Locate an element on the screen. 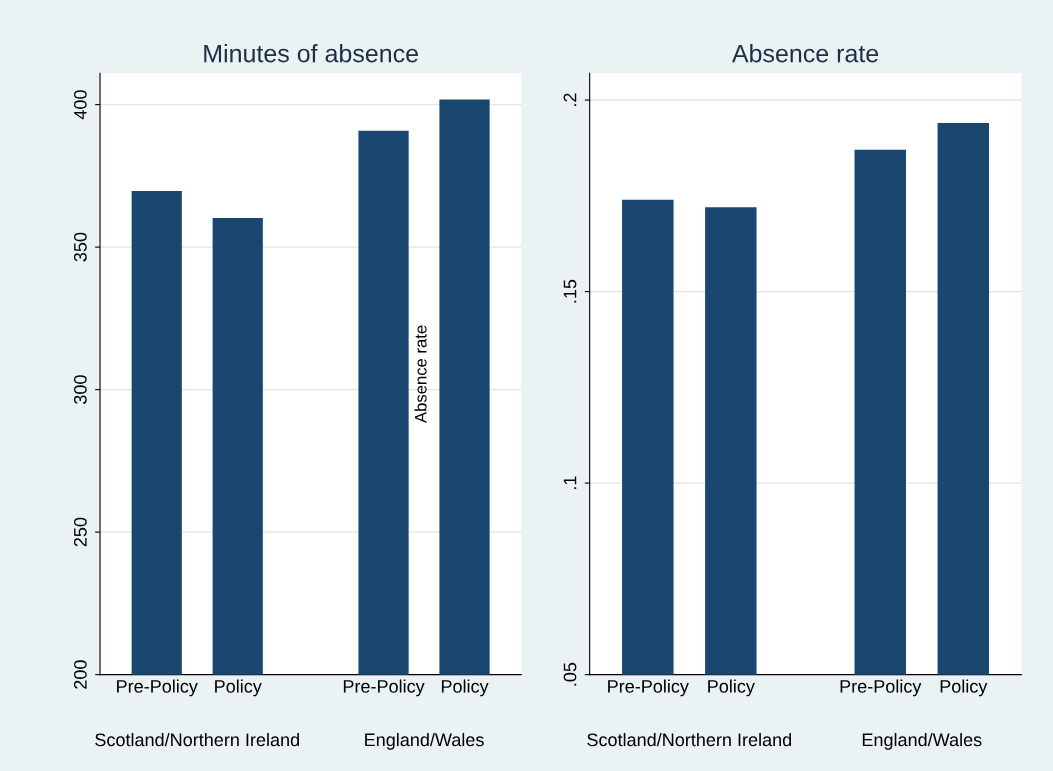 The image size is (1053, 771). y-tick-label: .1 is located at coordinates (570, 482).